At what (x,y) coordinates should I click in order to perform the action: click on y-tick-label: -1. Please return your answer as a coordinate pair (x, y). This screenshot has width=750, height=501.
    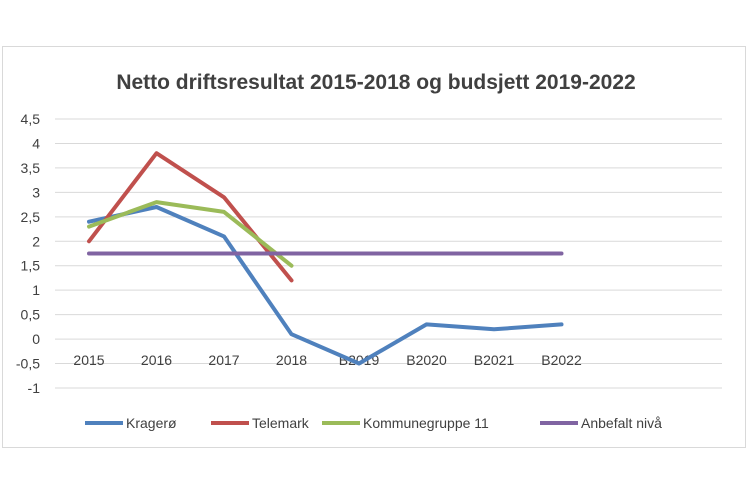
    Looking at the image, I should click on (34, 388).